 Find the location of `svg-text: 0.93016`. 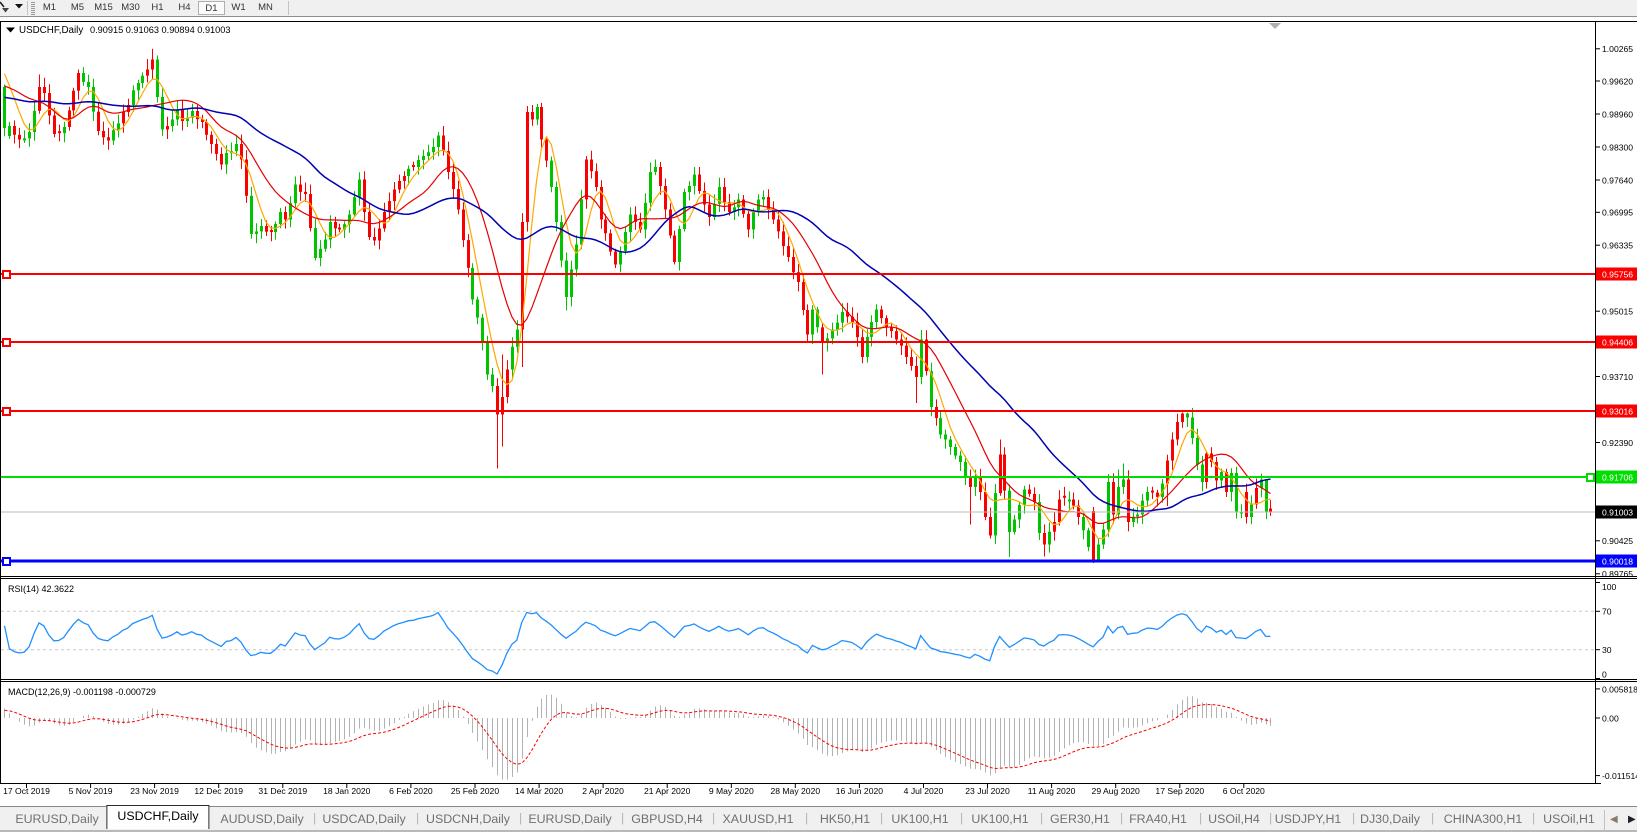

svg-text: 0.93016 is located at coordinates (1617, 411).